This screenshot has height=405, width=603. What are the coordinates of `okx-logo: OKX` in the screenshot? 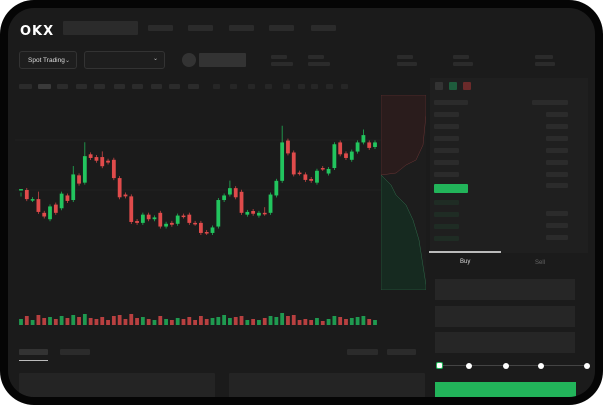 It's located at (37, 31).